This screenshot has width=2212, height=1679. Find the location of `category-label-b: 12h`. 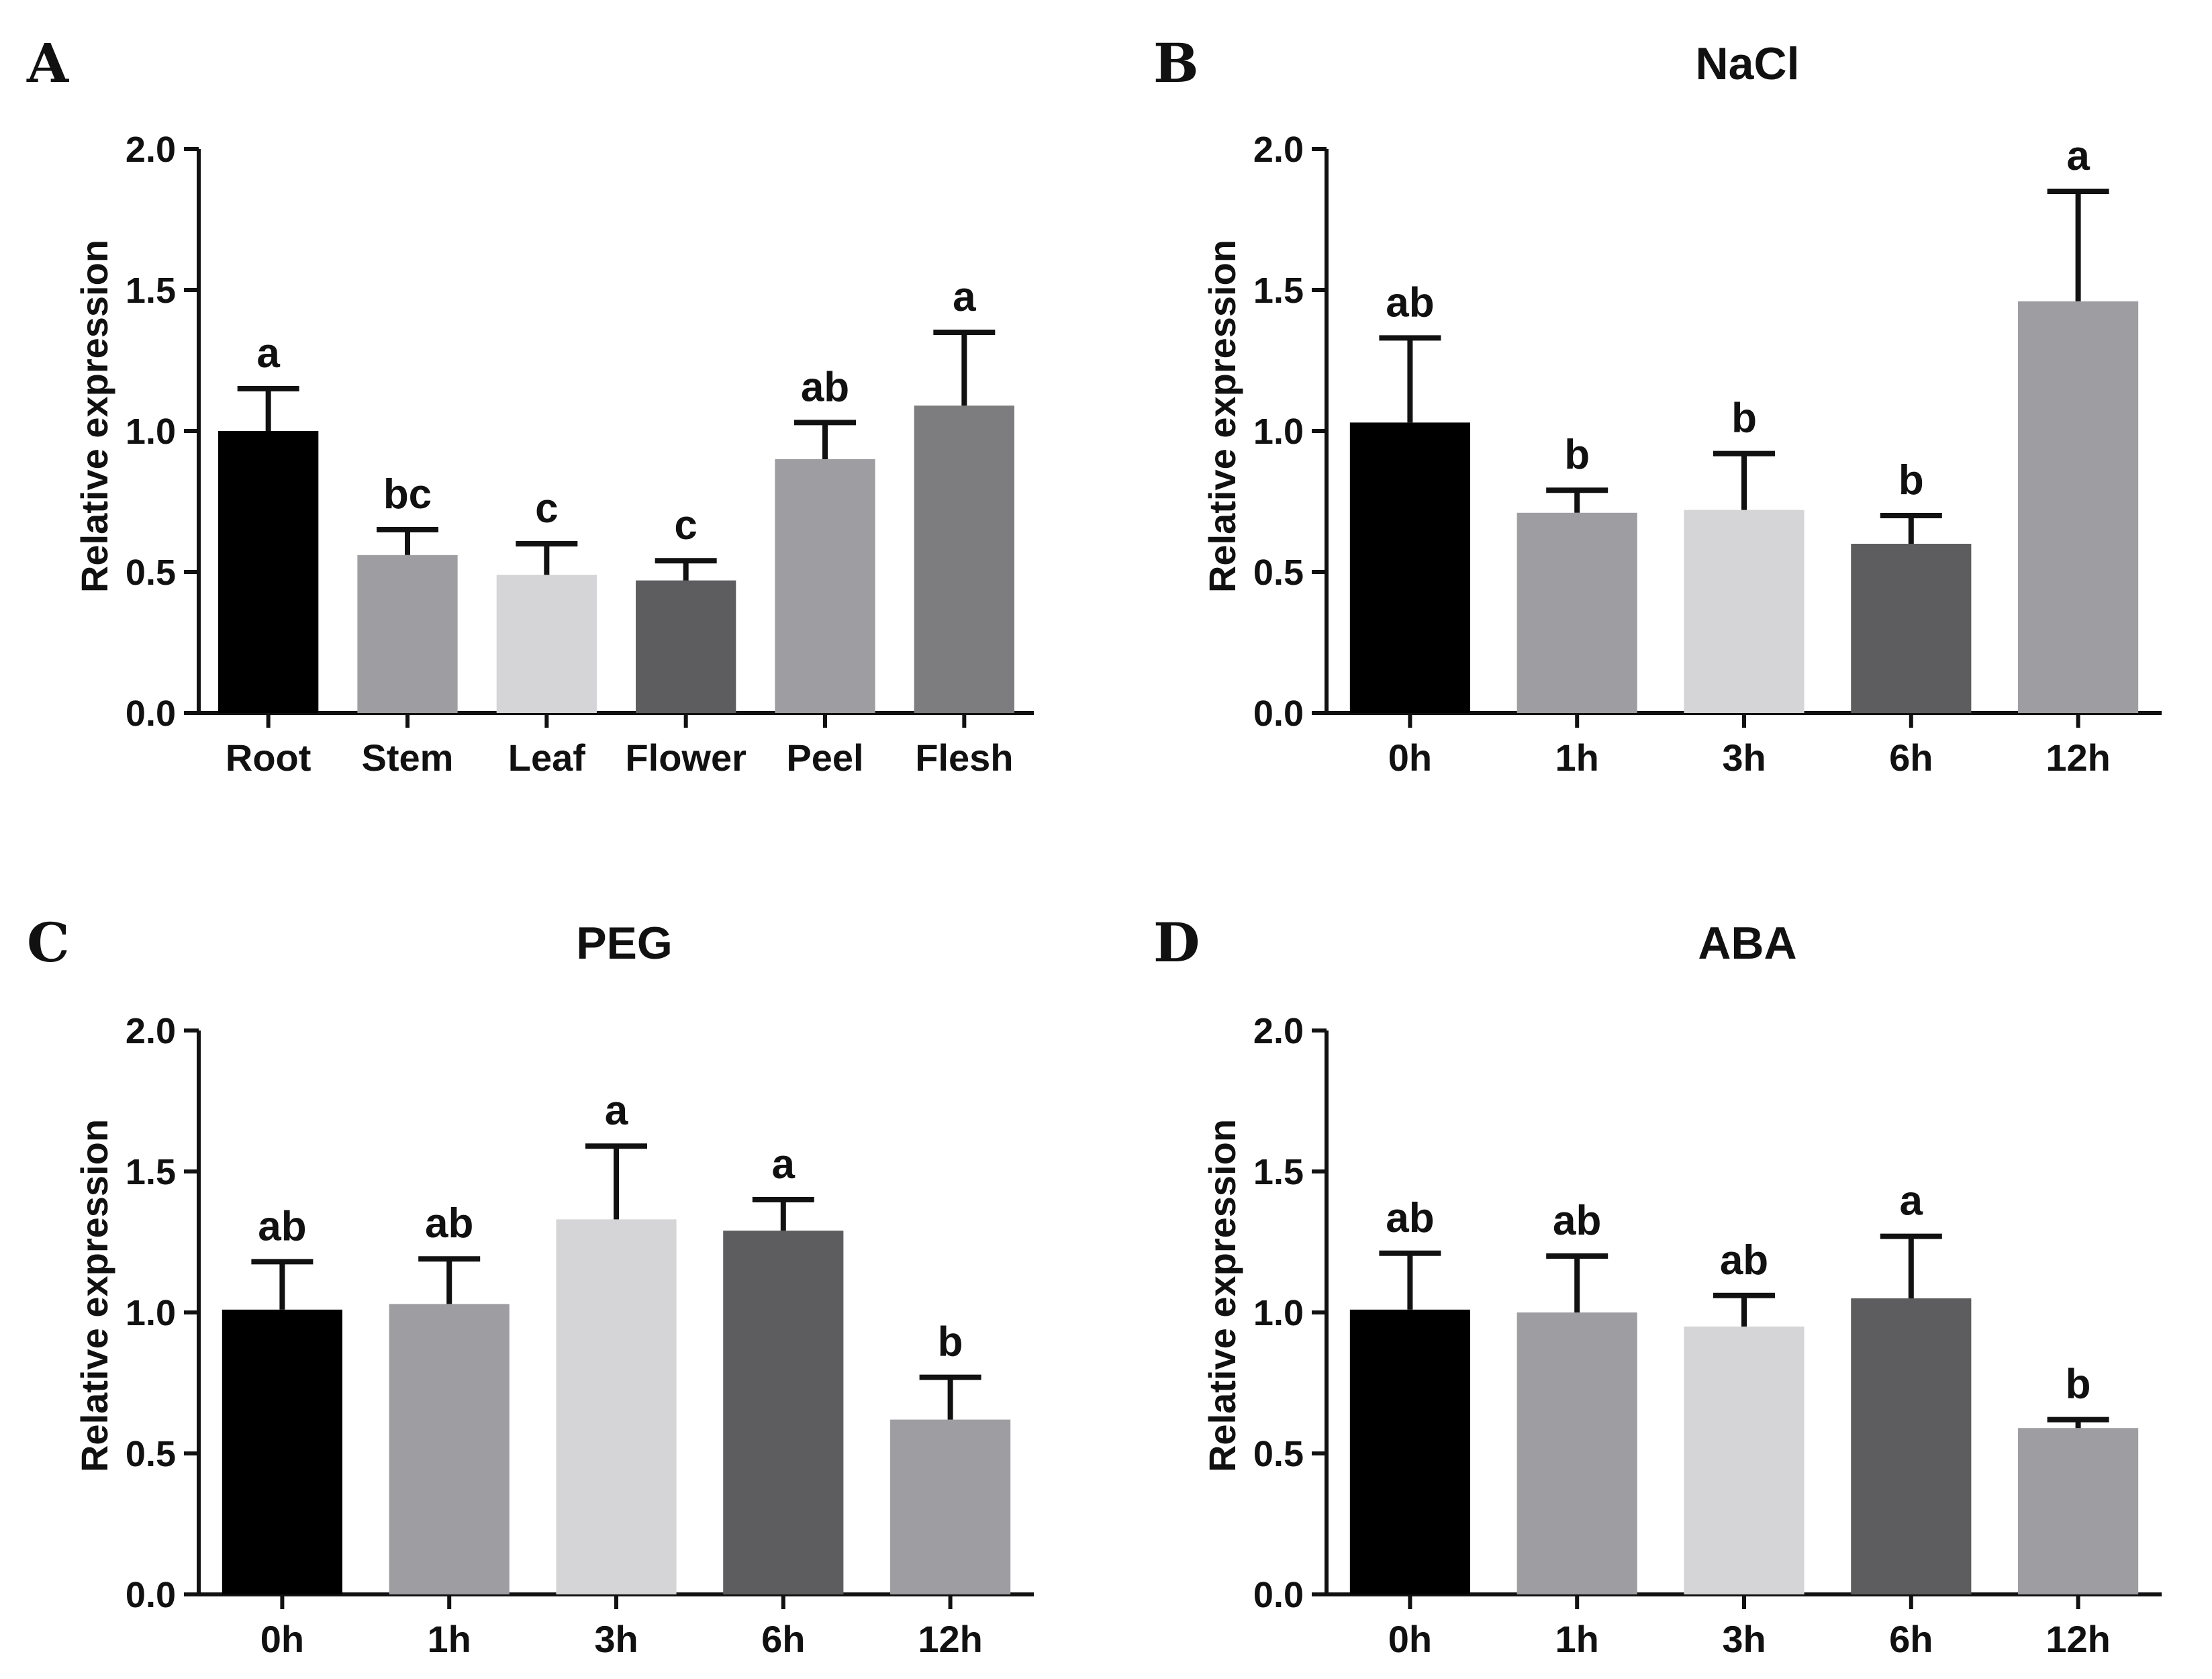

category-label-b: 12h is located at coordinates (2078, 757).